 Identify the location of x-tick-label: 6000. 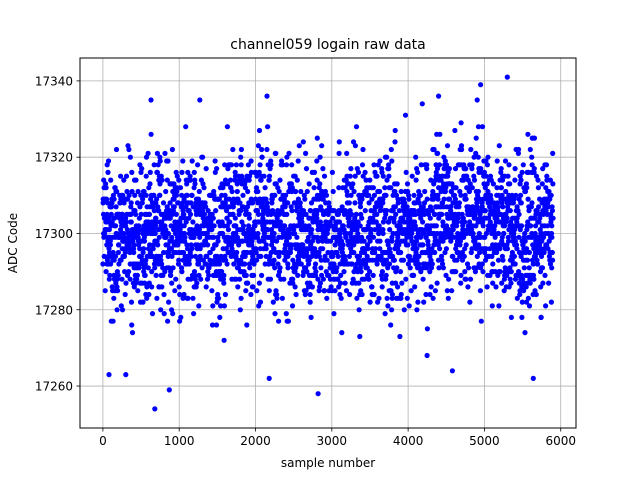
(560, 441).